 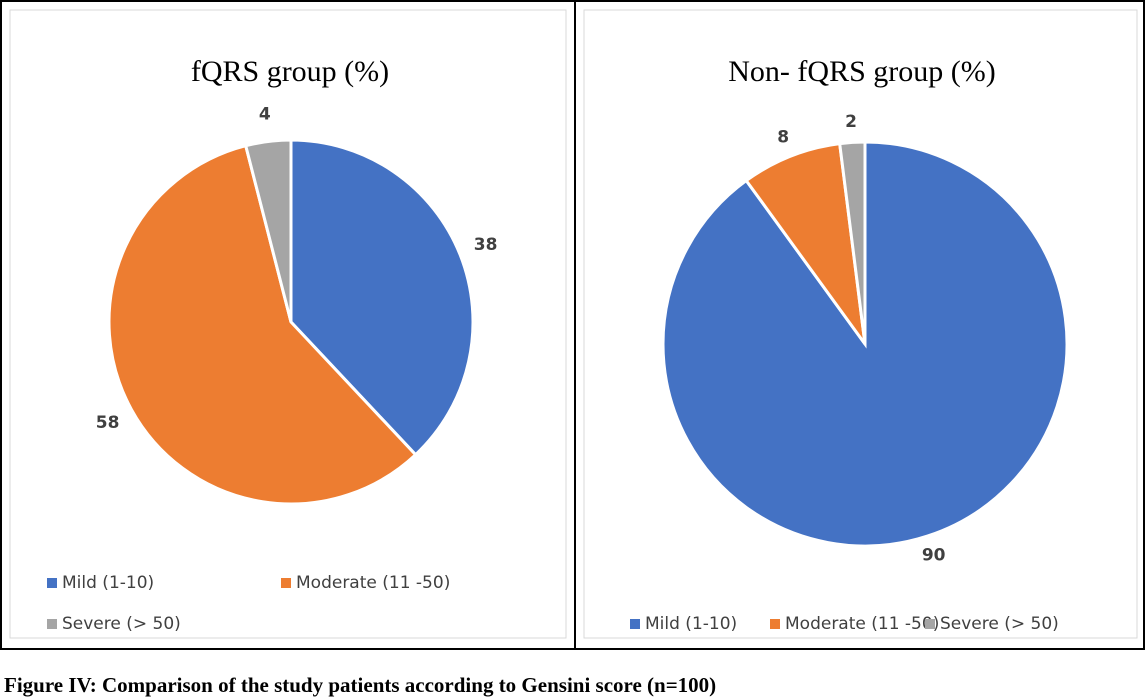 I want to click on data-label: 38, so click(x=486, y=245).